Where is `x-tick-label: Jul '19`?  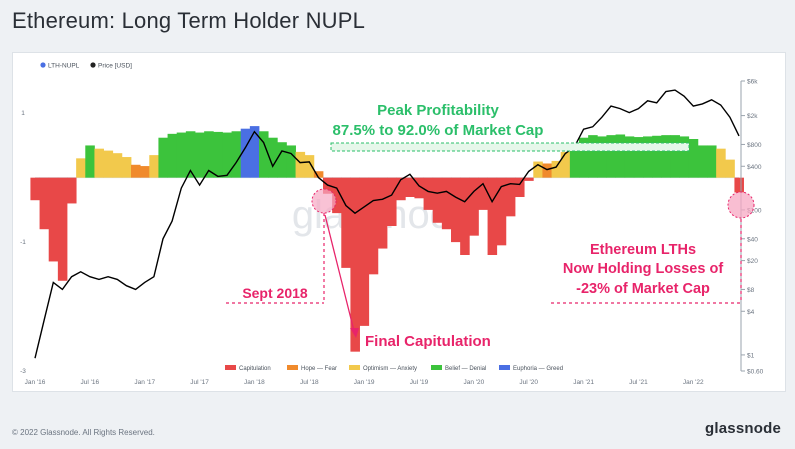 x-tick-label: Jul '19 is located at coordinates (419, 382).